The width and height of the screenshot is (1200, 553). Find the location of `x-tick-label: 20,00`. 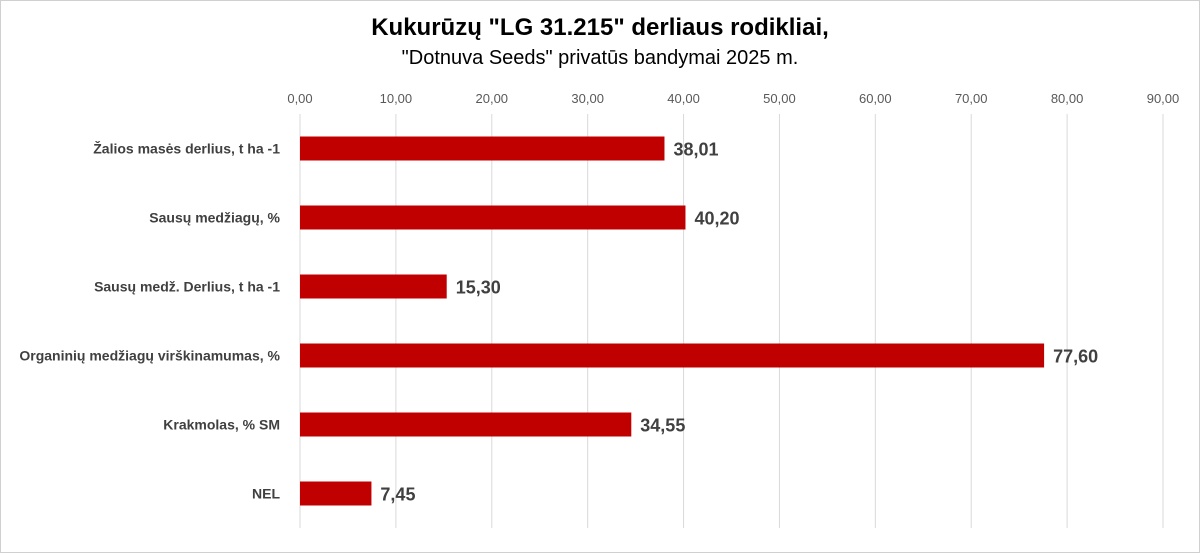

x-tick-label: 20,00 is located at coordinates (492, 98).